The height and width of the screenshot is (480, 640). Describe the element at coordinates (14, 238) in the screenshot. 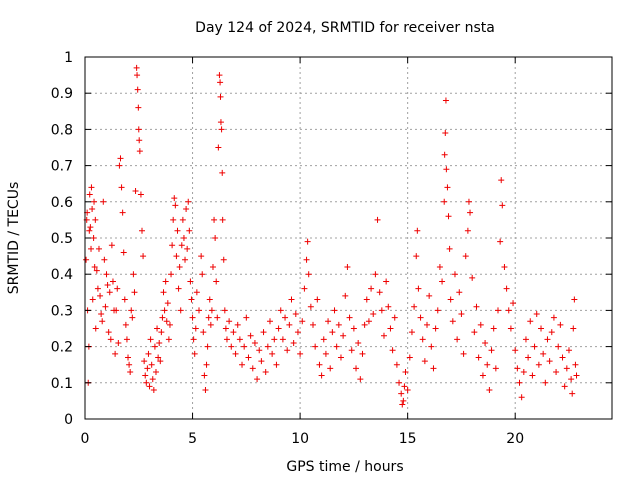

I see `y-axis-title: SRMTID / TECUs` at that location.